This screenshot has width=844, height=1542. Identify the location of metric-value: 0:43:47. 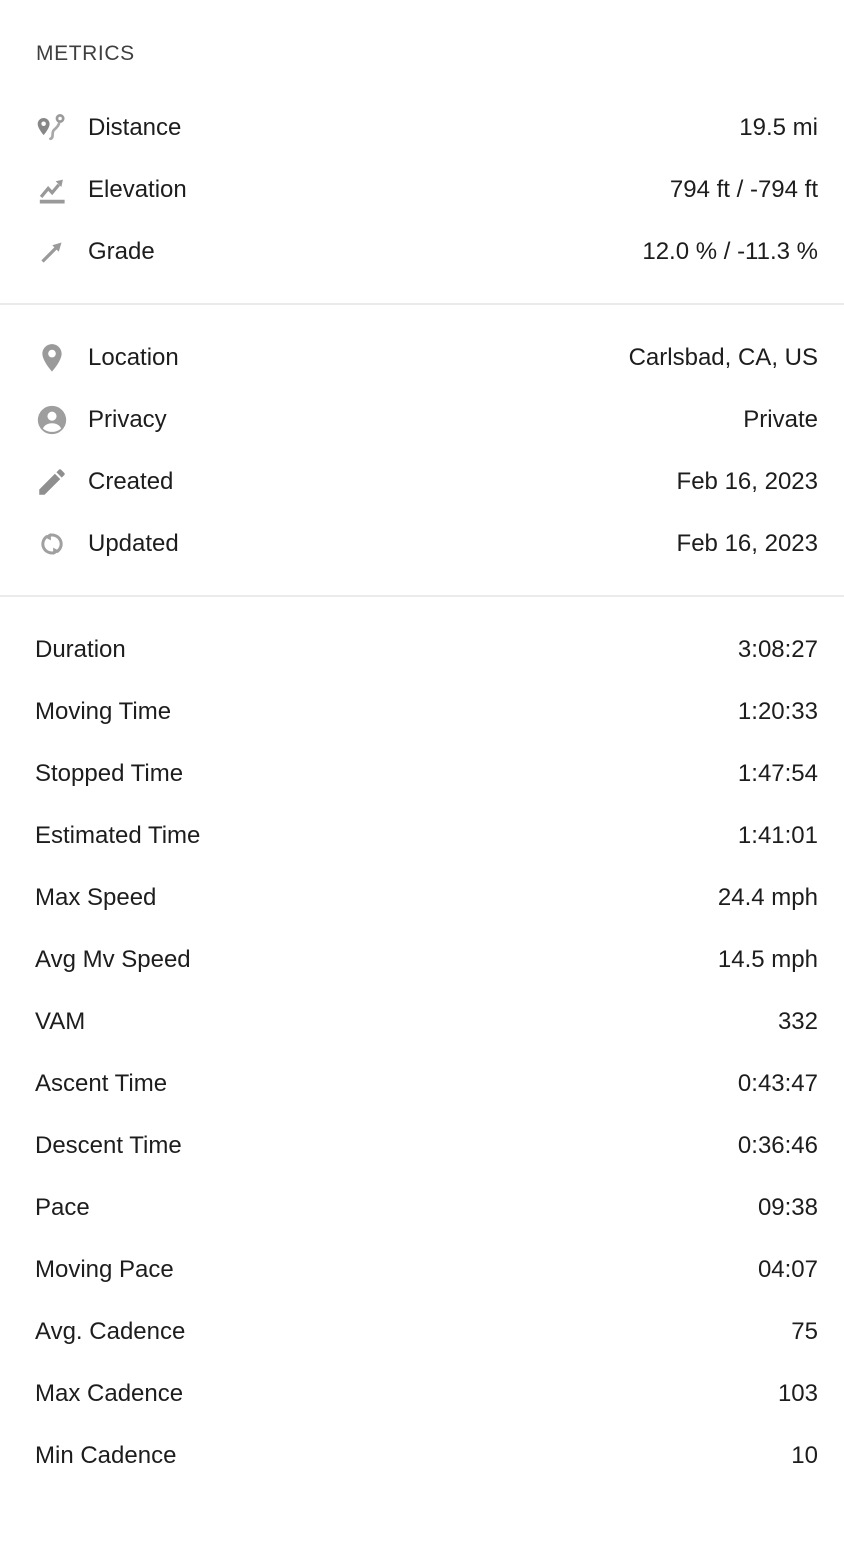
(777, 1083).